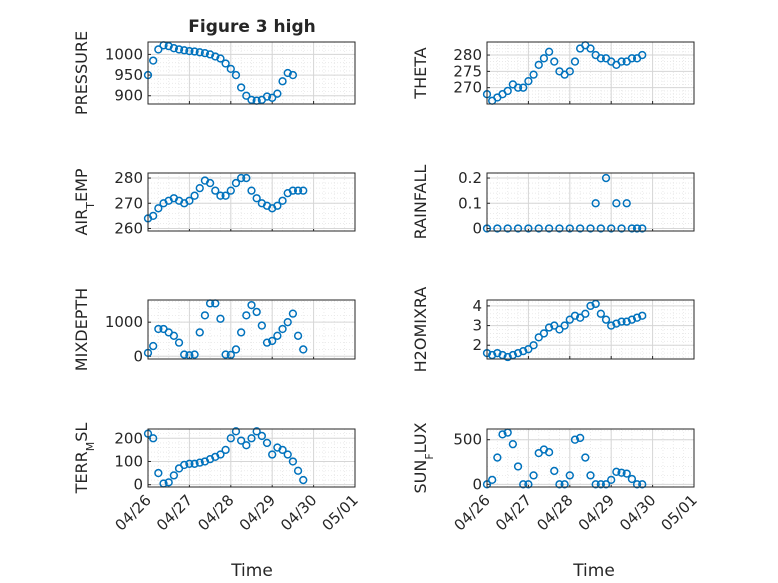 Image resolution: width=778 pixels, height=583 pixels. What do you see at coordinates (251, 571) in the screenshot?
I see `x-axis-label-left: Time` at bounding box center [251, 571].